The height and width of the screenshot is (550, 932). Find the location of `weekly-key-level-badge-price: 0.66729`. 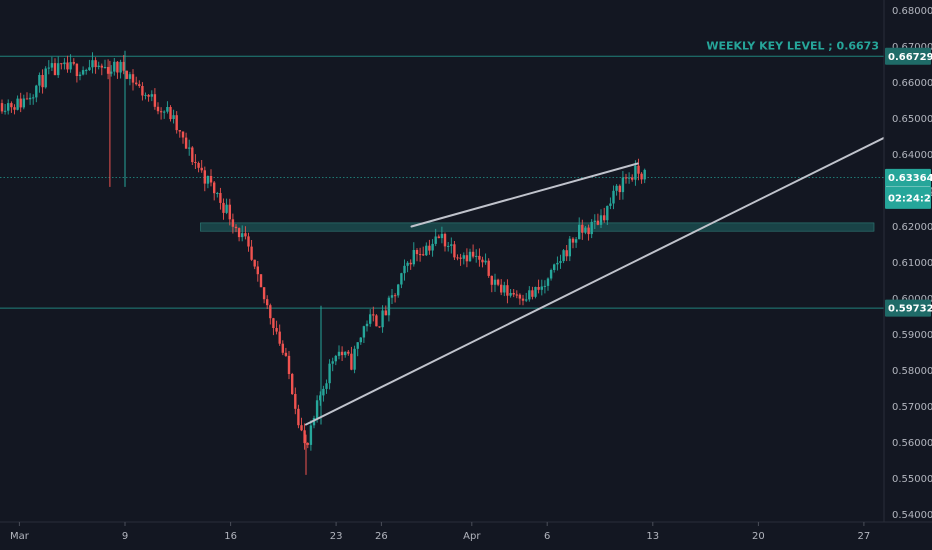

weekly-key-level-badge-price: 0.66729 is located at coordinates (910, 57).